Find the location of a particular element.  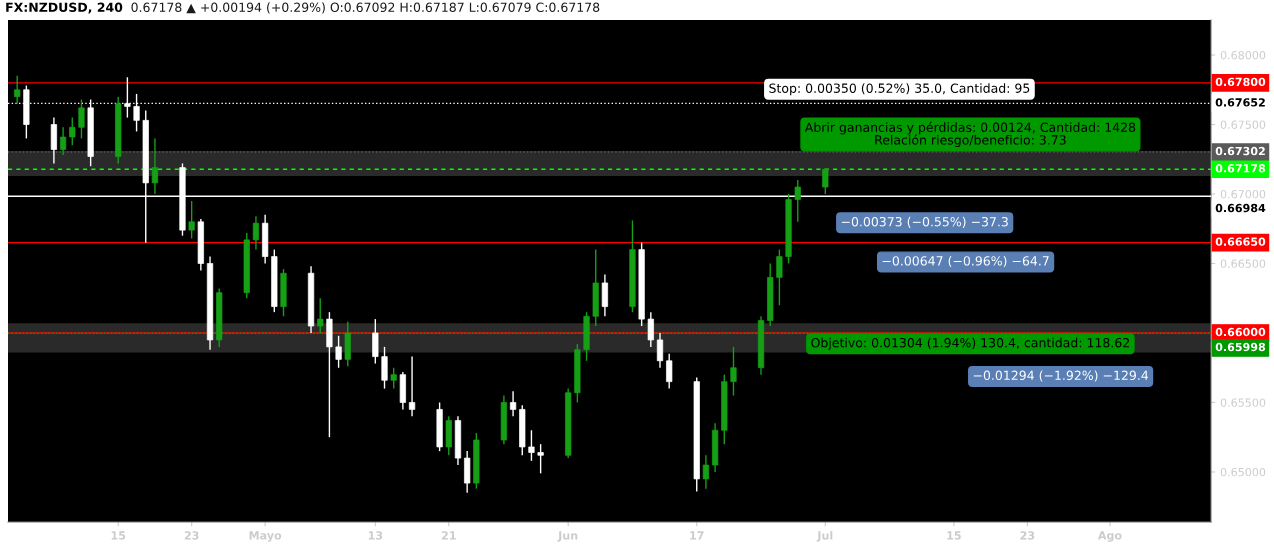

ref-line-label: 0.67800 is located at coordinates (1240, 82).